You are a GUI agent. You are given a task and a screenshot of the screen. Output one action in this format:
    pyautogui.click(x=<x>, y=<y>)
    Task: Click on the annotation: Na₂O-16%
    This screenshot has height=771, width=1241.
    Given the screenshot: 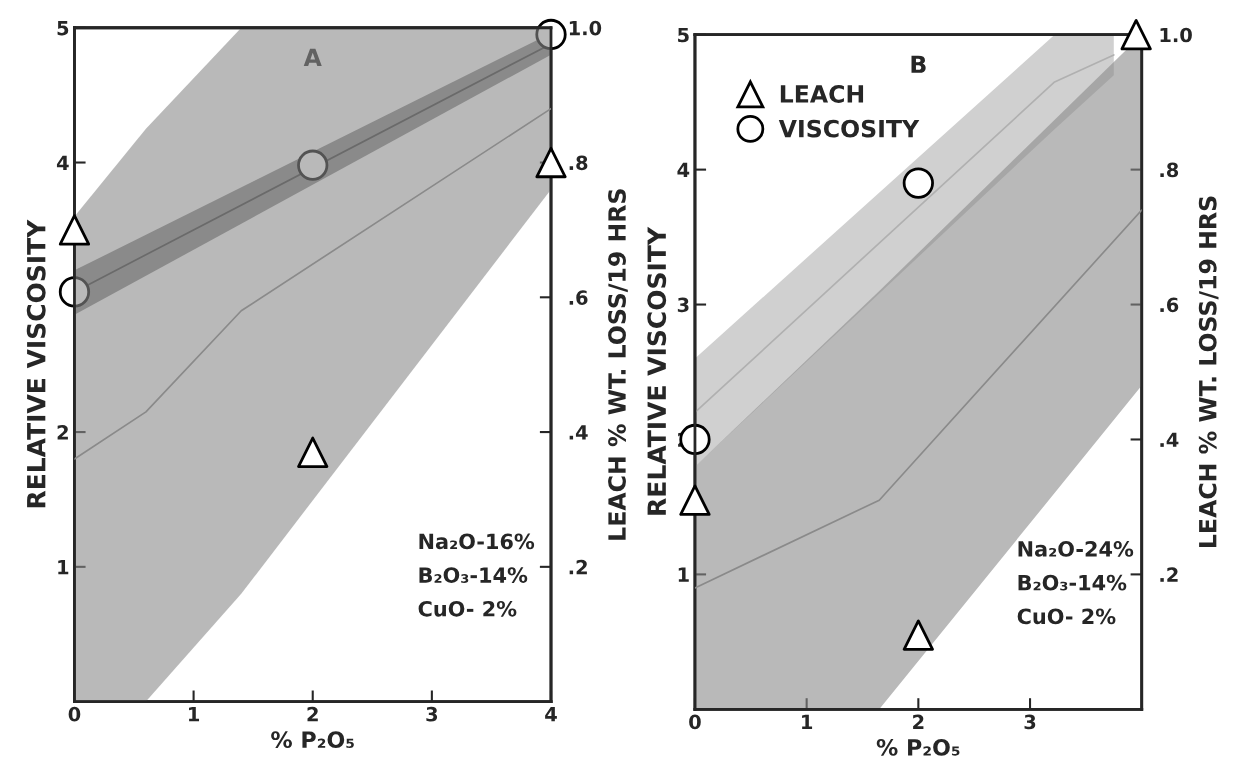 What is the action you would take?
    pyautogui.click(x=477, y=541)
    